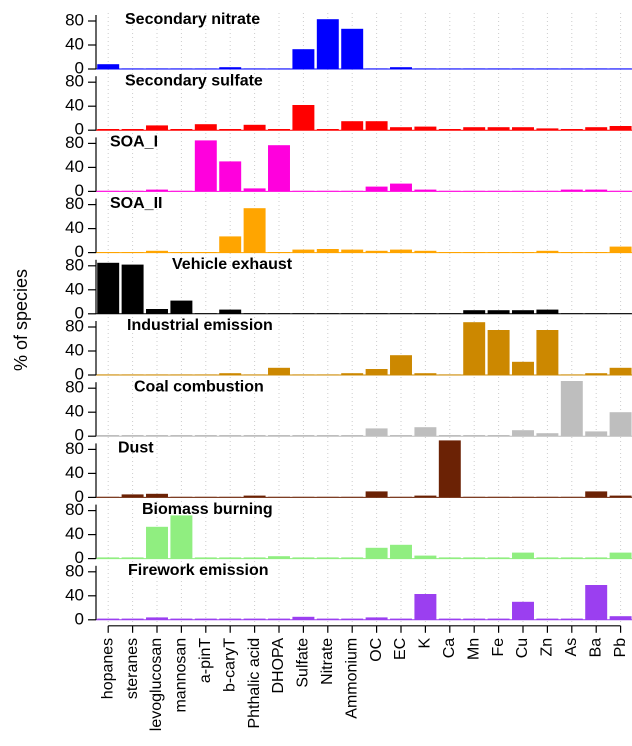  I want to click on x-tick-label: mannosan, so click(181, 675).